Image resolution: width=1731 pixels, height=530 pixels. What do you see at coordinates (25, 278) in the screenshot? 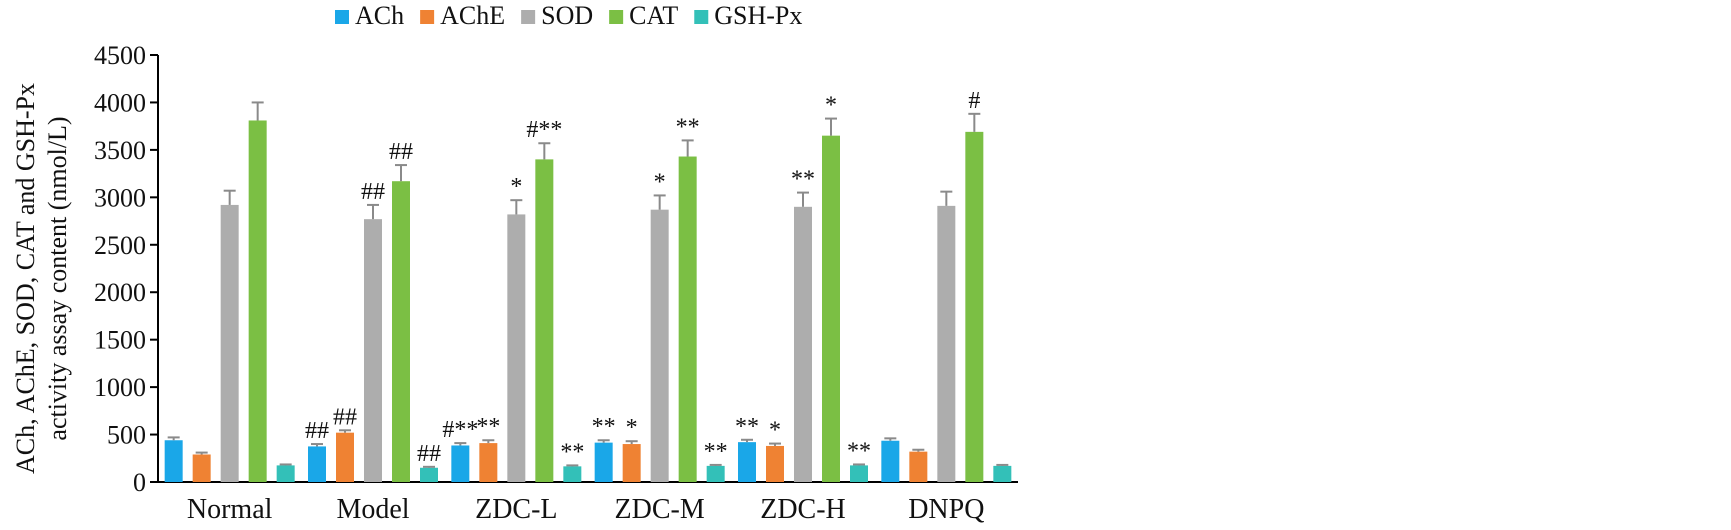
I see `y-axis-title-line: ACh, AChE, SOD, CAT and GSH-Px` at bounding box center [25, 278].